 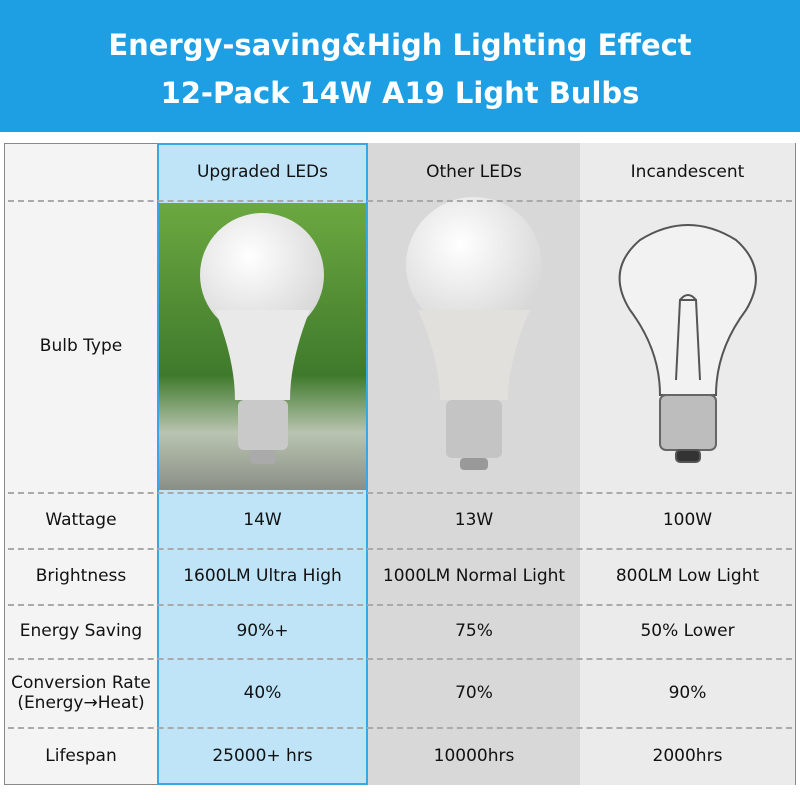 What do you see at coordinates (81, 346) in the screenshot?
I see `row-label: Bulb Type` at bounding box center [81, 346].